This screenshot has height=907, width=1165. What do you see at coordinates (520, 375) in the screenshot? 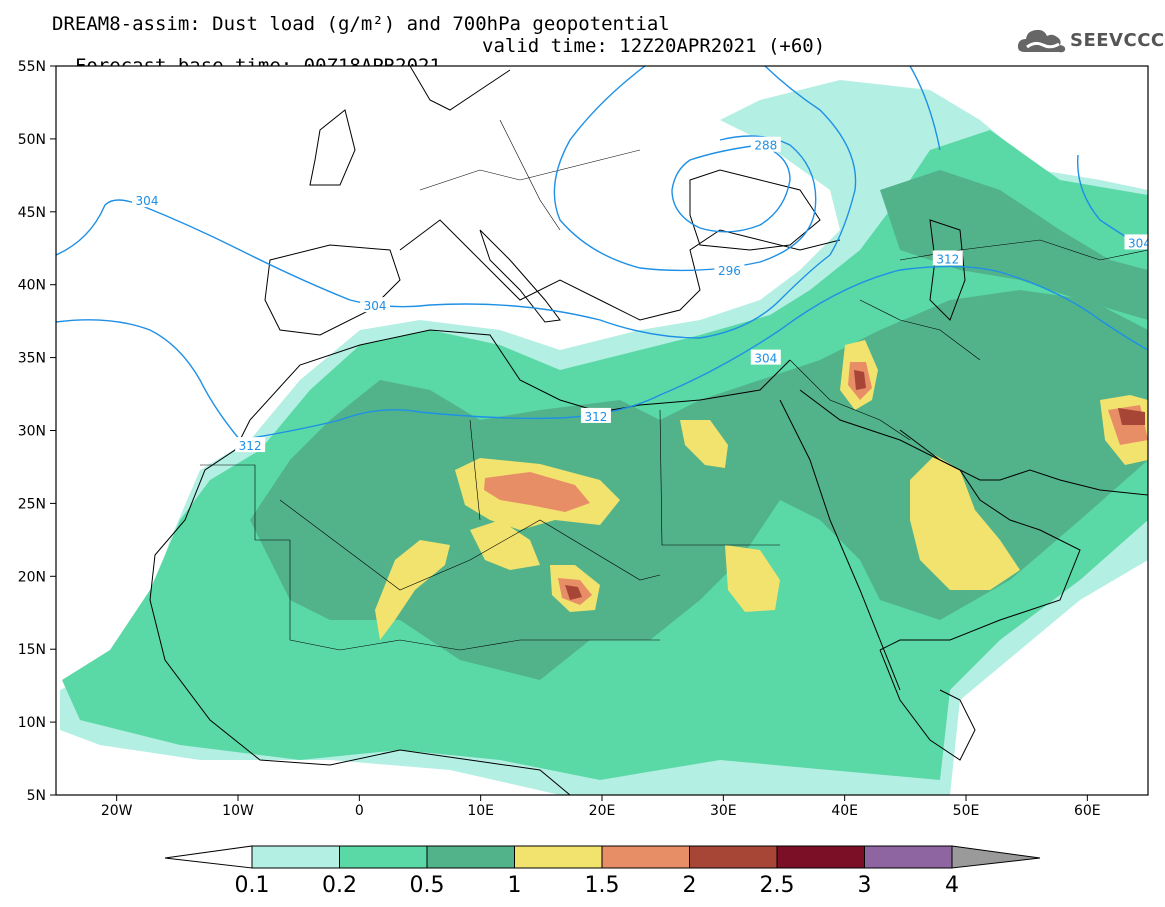
I see `coastline-north-africa` at bounding box center [520, 375].